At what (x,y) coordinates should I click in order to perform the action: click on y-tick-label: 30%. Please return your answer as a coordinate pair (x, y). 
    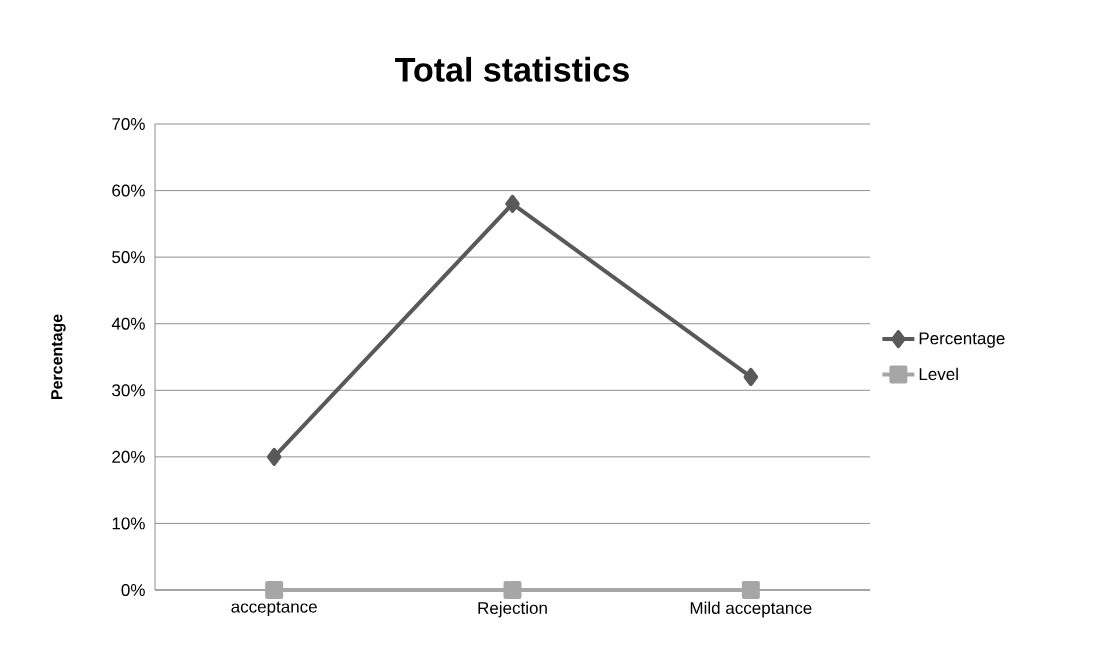
    Looking at the image, I should click on (128, 390).